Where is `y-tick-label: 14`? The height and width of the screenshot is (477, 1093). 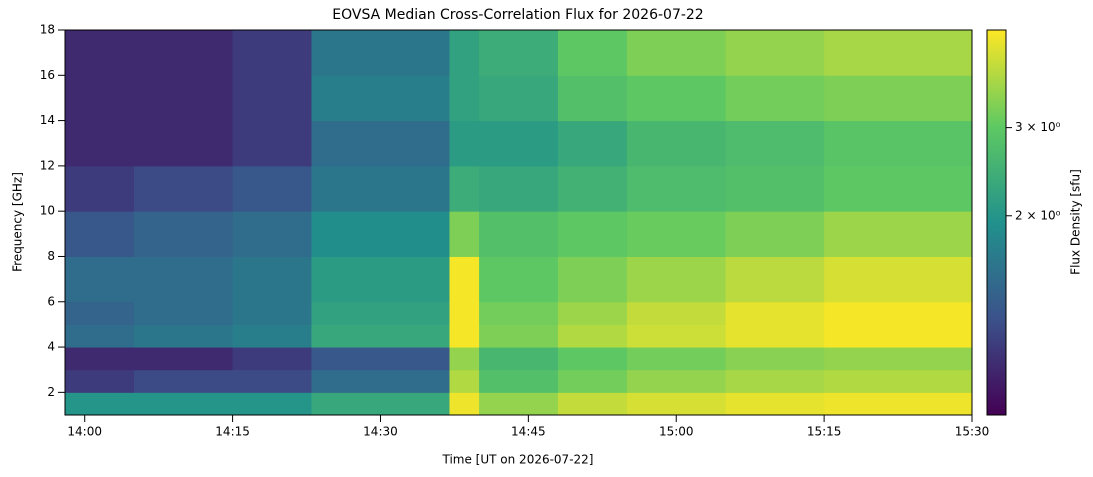 y-tick-label: 14 is located at coordinates (47, 120).